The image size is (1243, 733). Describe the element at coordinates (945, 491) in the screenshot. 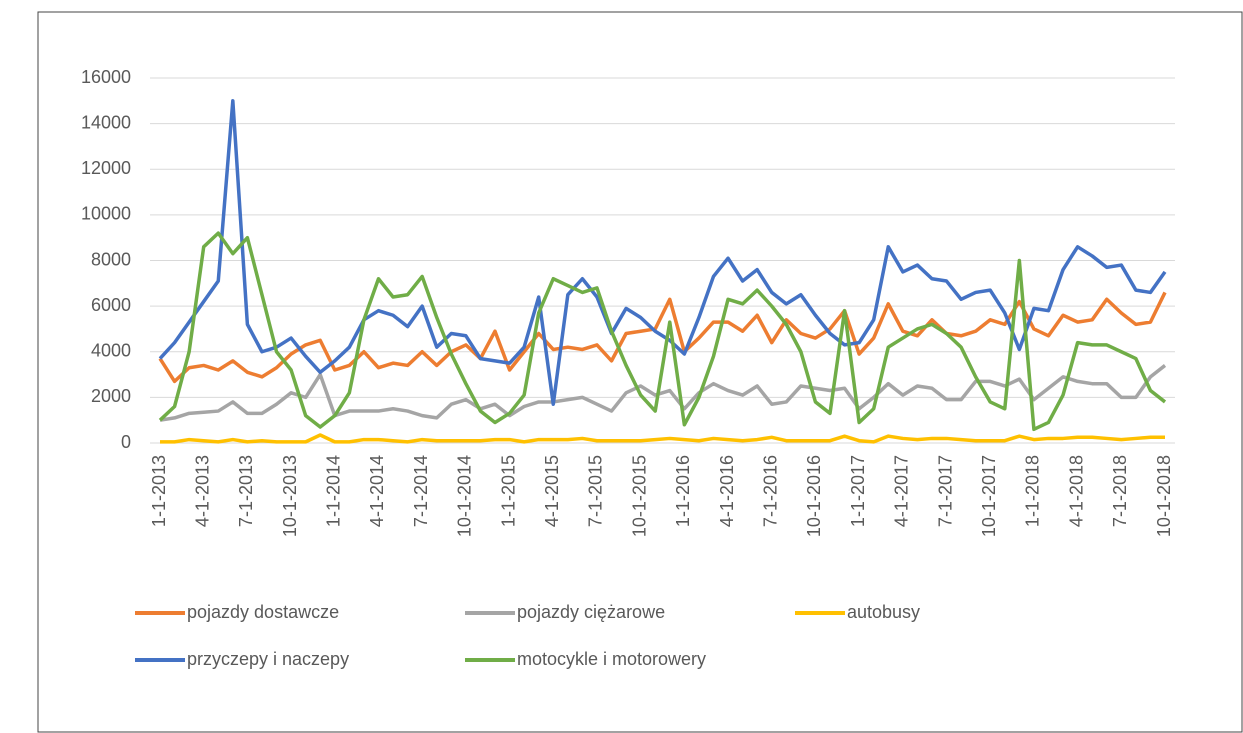

I see `x-tick-label: 7-1-2017` at that location.